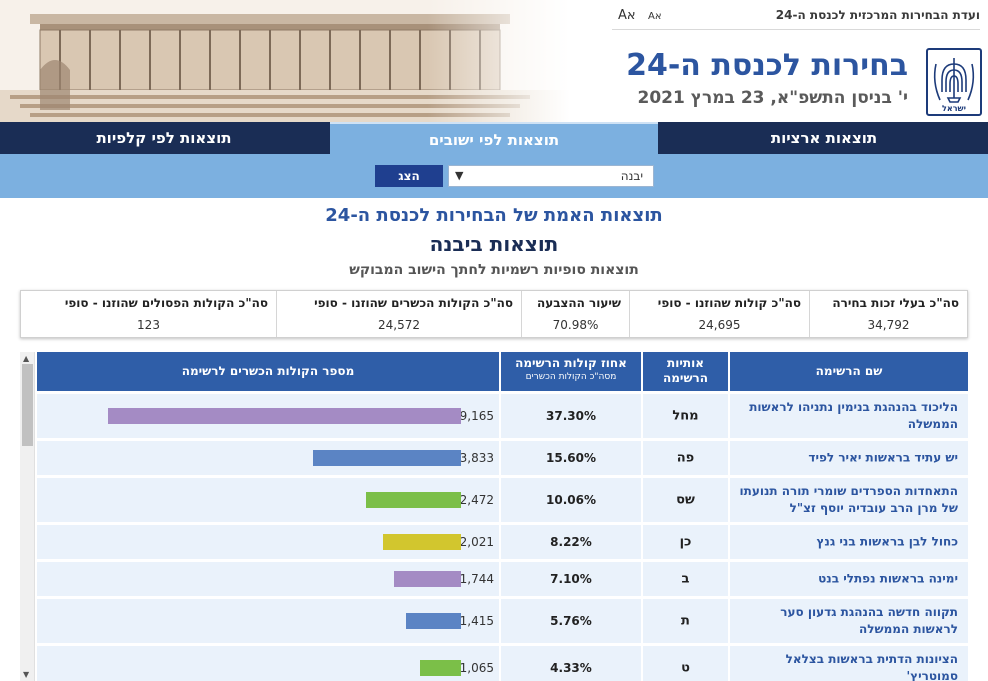 The height and width of the screenshot is (681, 988). I want to click on summary-label: סה"כ בעלי זכות בחירה, so click(895, 303).